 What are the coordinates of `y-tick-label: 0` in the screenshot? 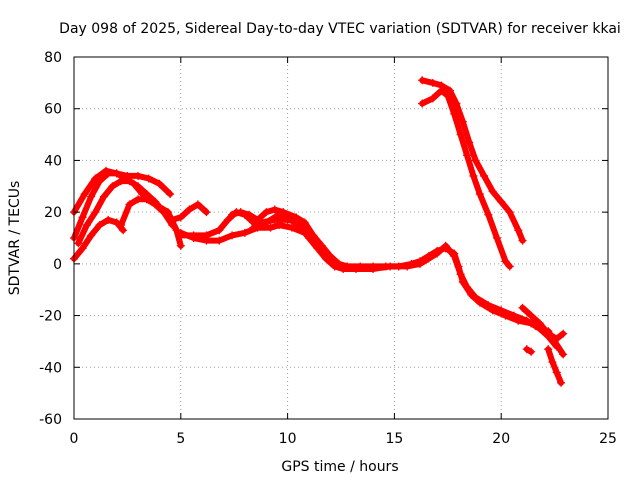 It's located at (57, 265).